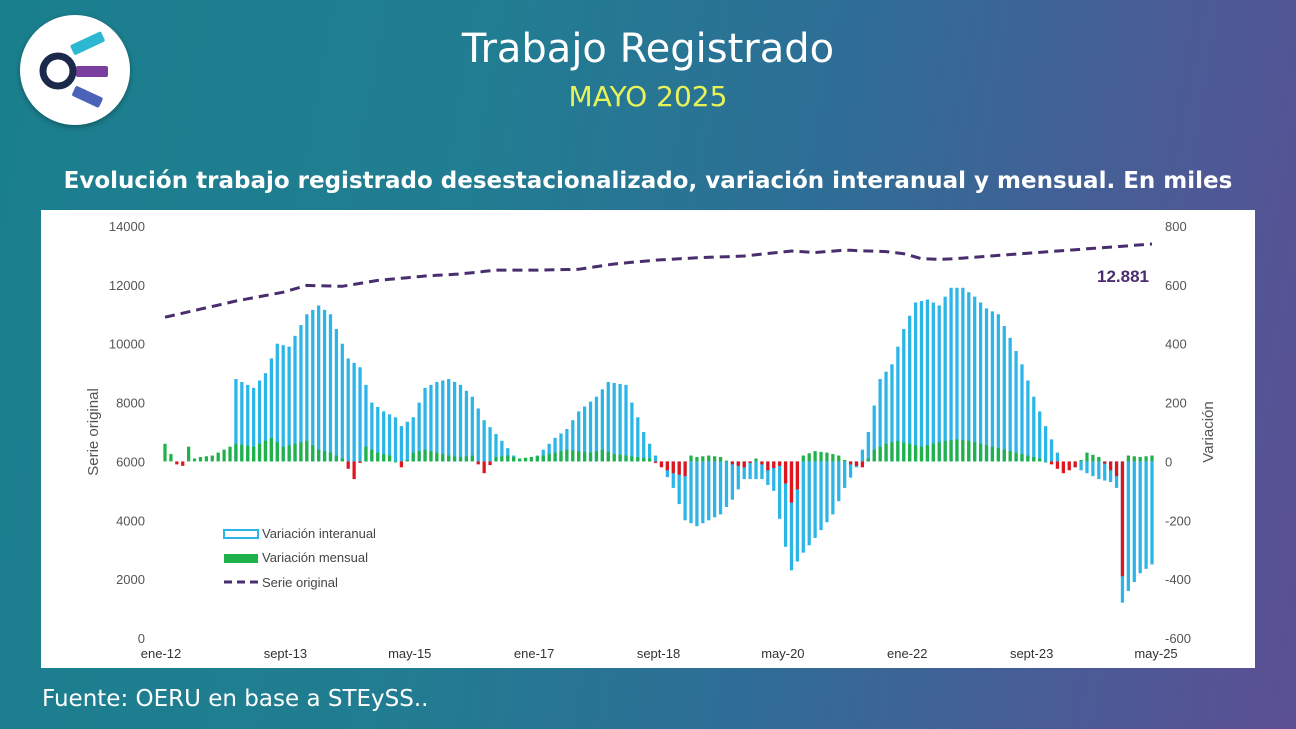 The width and height of the screenshot is (1296, 729). Describe the element at coordinates (1168, 461) in the screenshot. I see `y2-tick-label: 0` at that location.